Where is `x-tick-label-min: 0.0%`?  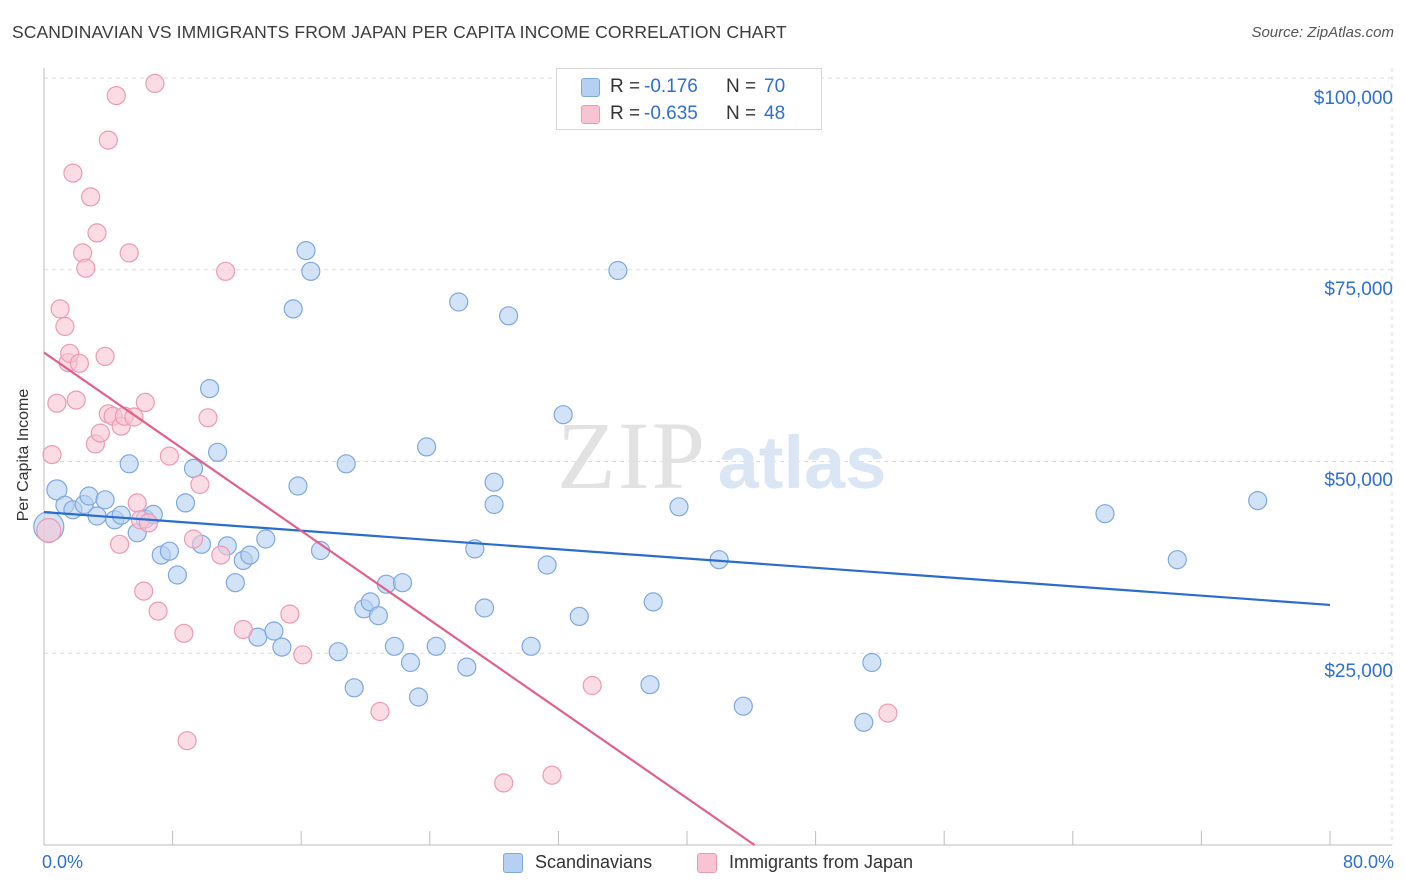 x-tick-label-min: 0.0% is located at coordinates (63, 862).